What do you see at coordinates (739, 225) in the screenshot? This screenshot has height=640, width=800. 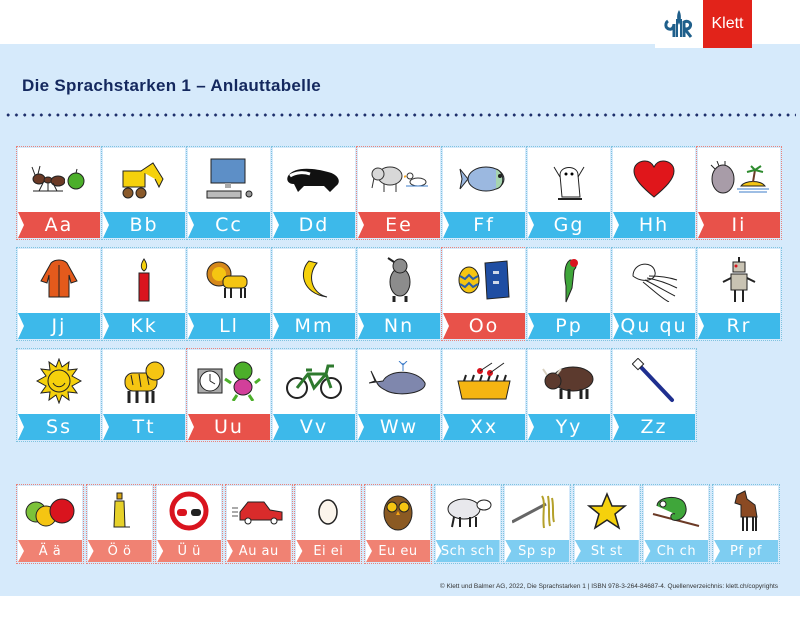 I see `letter-label: Ii` at bounding box center [739, 225].